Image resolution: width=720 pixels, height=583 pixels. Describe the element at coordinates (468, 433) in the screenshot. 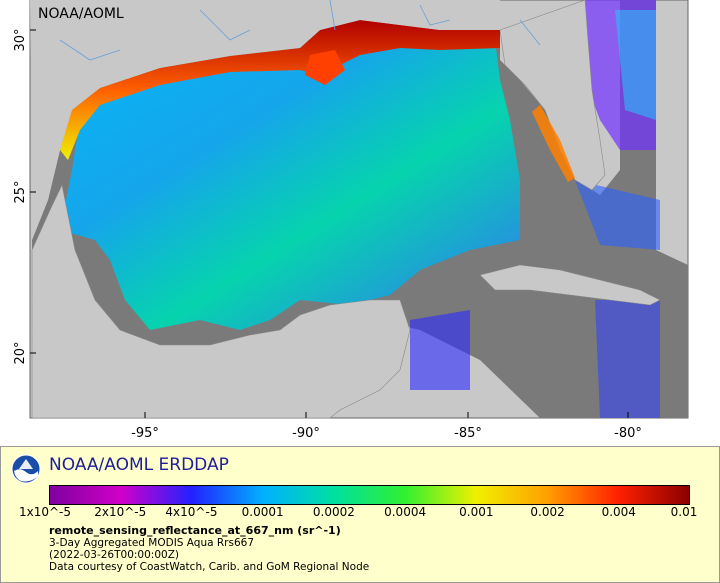

I see `lon-tick-label: -85°` at that location.